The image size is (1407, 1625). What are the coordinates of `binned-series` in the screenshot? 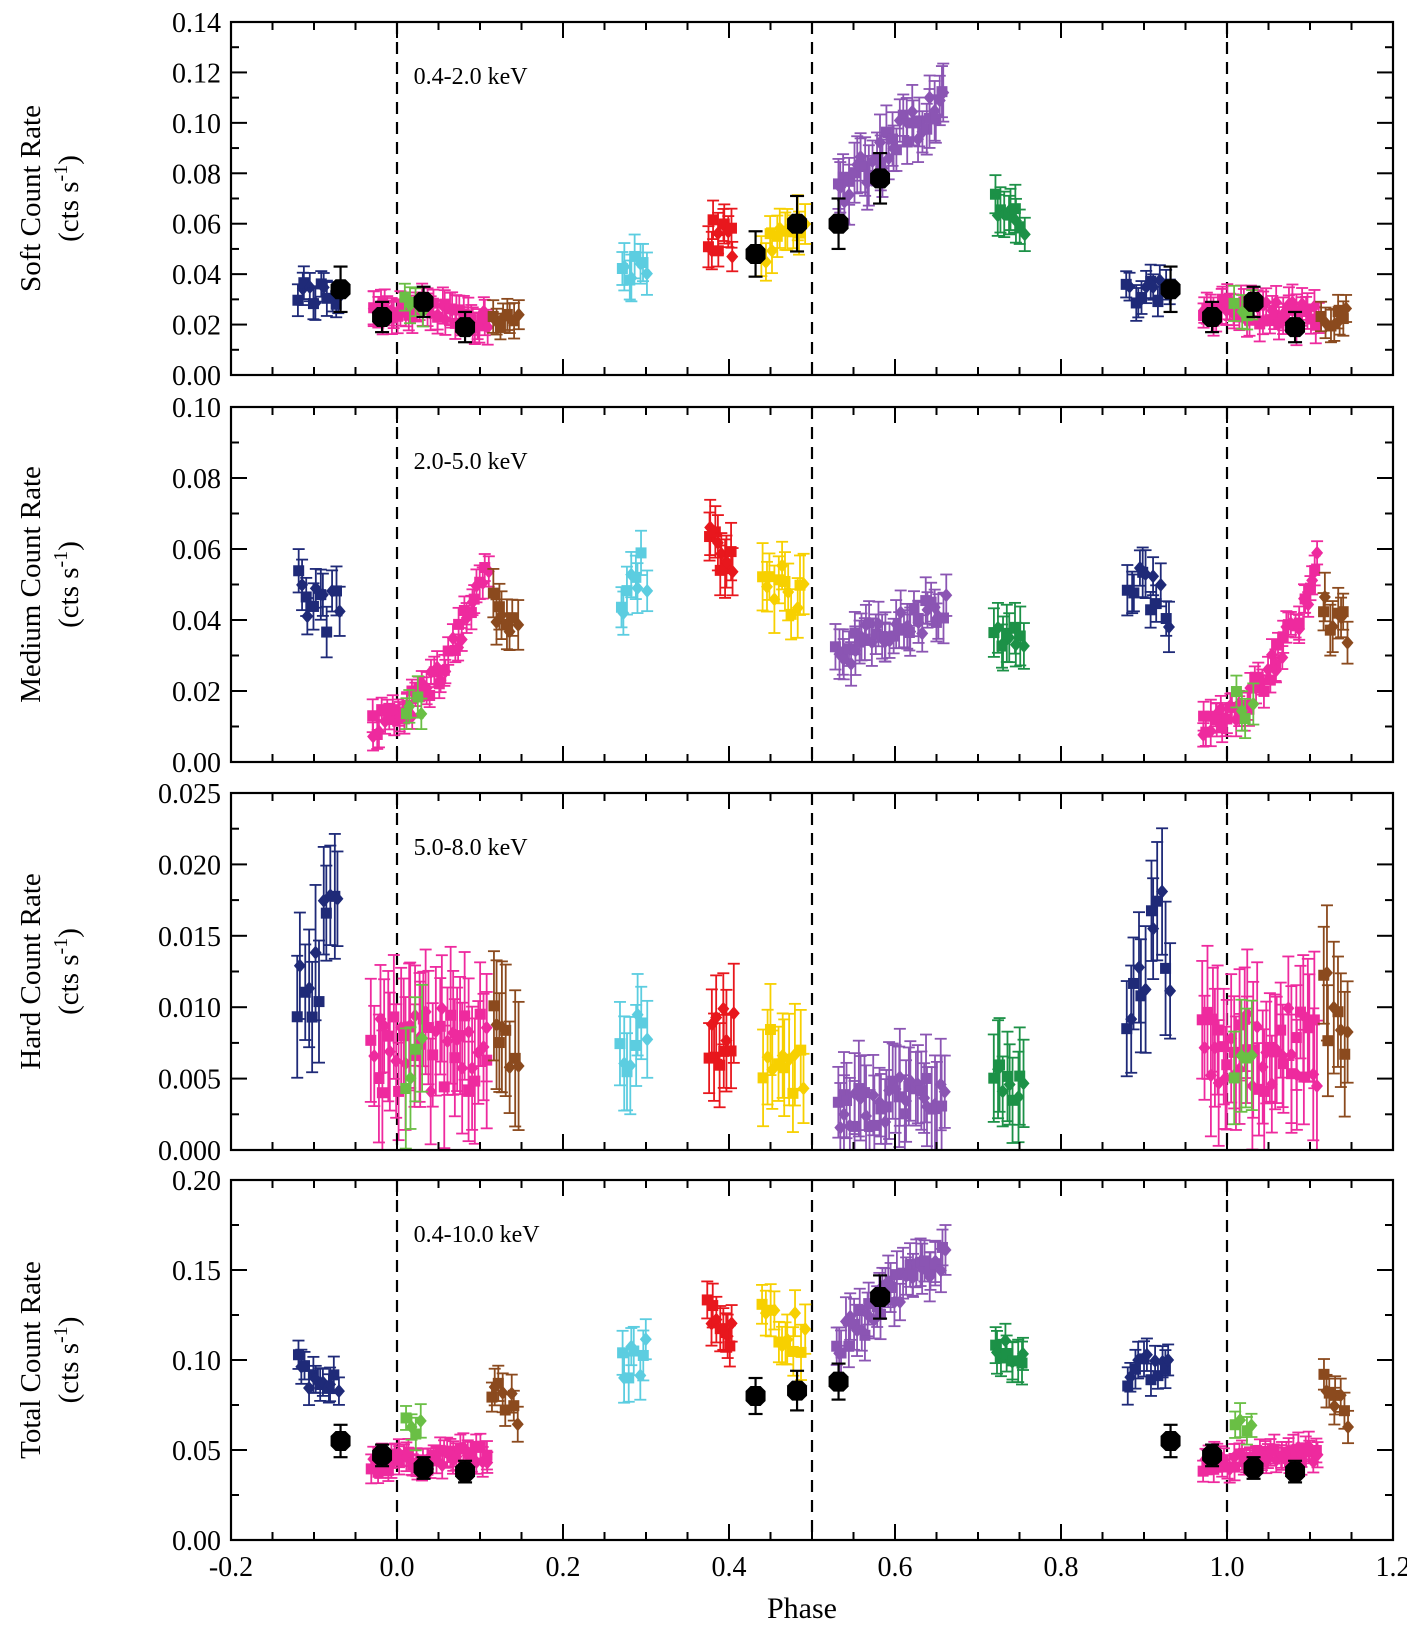 It's located at (818, 1379).